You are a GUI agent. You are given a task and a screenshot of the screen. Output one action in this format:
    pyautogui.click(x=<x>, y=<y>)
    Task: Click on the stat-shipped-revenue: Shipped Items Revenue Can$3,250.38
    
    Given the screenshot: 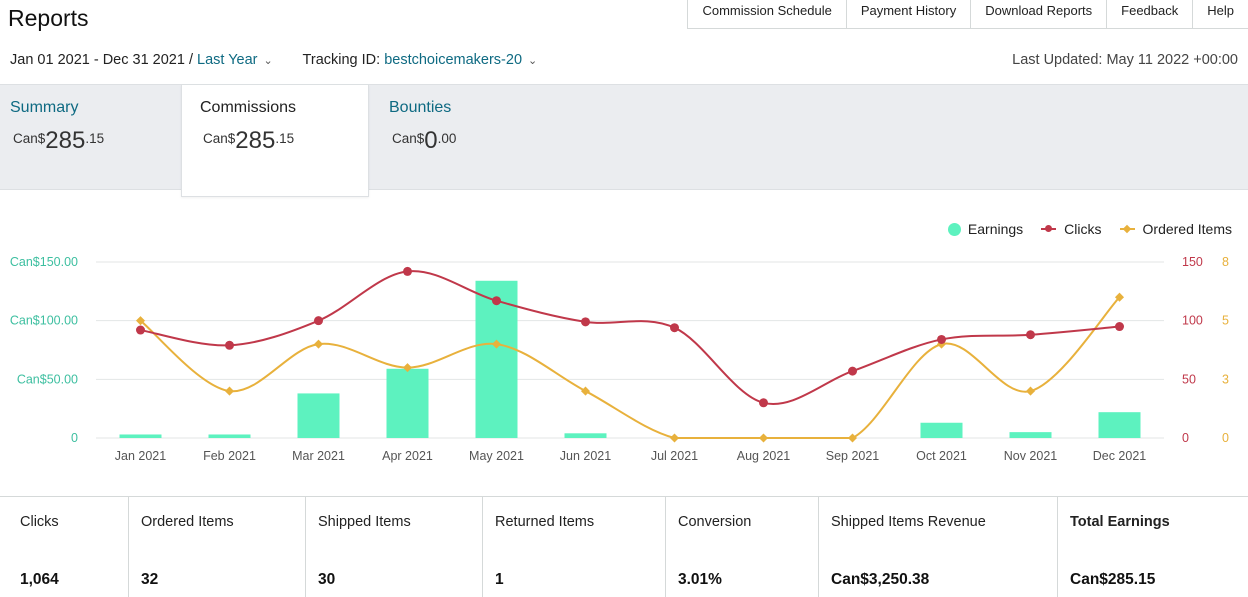 What is the action you would take?
    pyautogui.click(x=938, y=547)
    